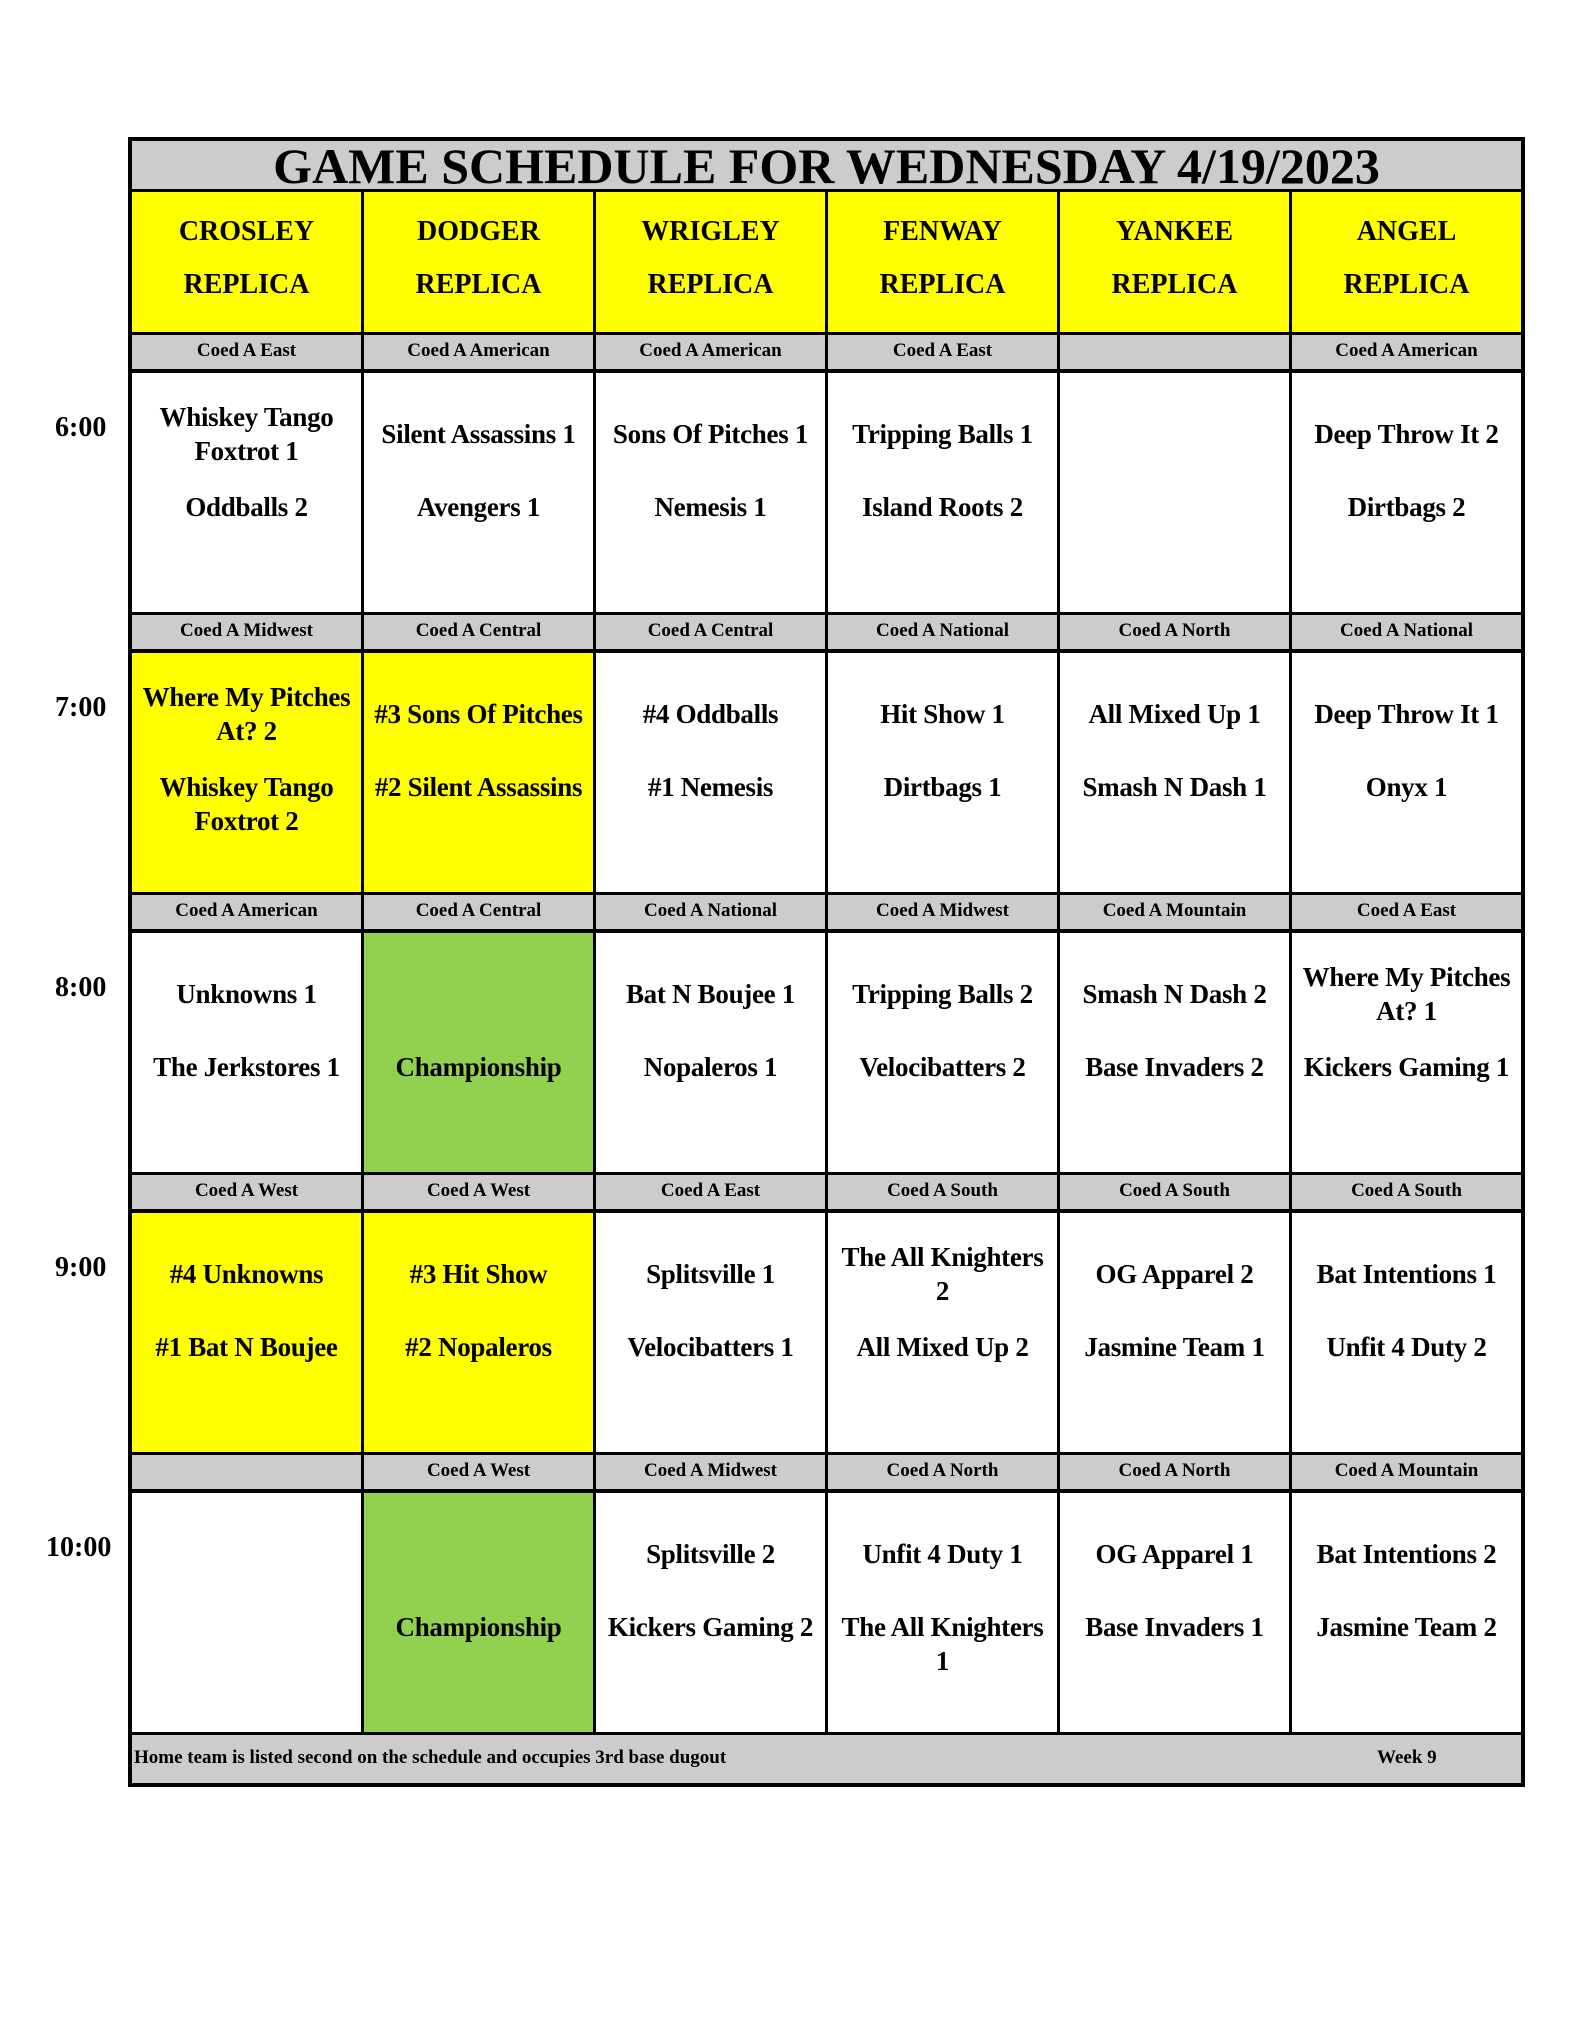 This screenshot has width=1577, height=2041. Describe the element at coordinates (1406, 434) in the screenshot. I see `away-team: Deep Throw It 2` at that location.